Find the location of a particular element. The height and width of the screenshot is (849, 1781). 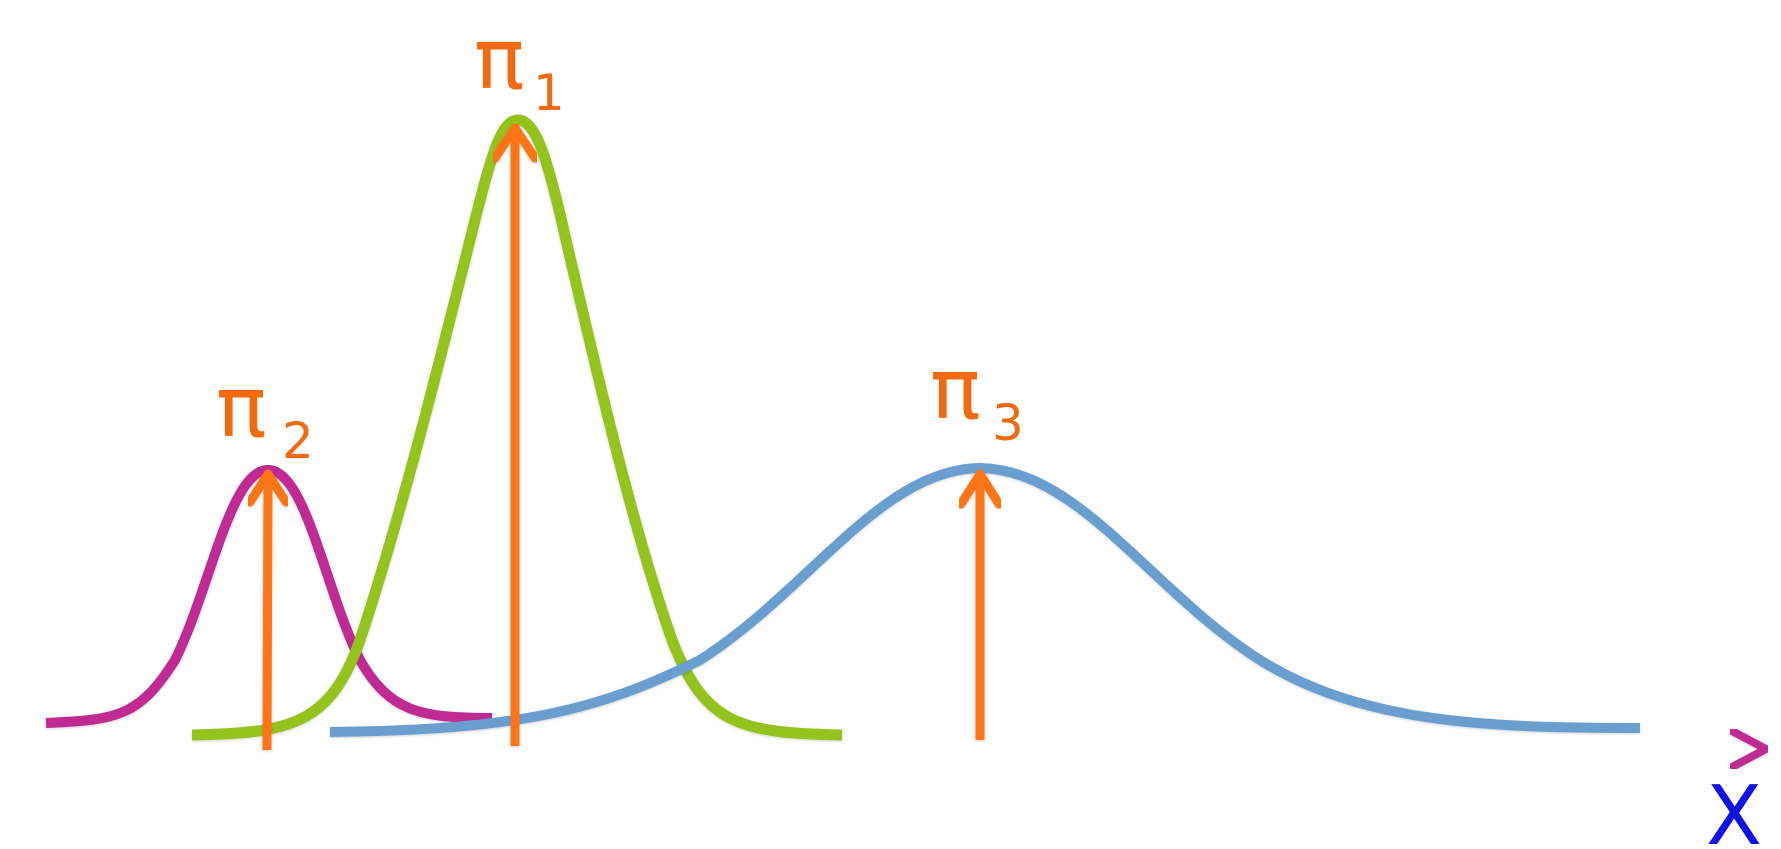

x-axis-label: X is located at coordinates (1734, 809).